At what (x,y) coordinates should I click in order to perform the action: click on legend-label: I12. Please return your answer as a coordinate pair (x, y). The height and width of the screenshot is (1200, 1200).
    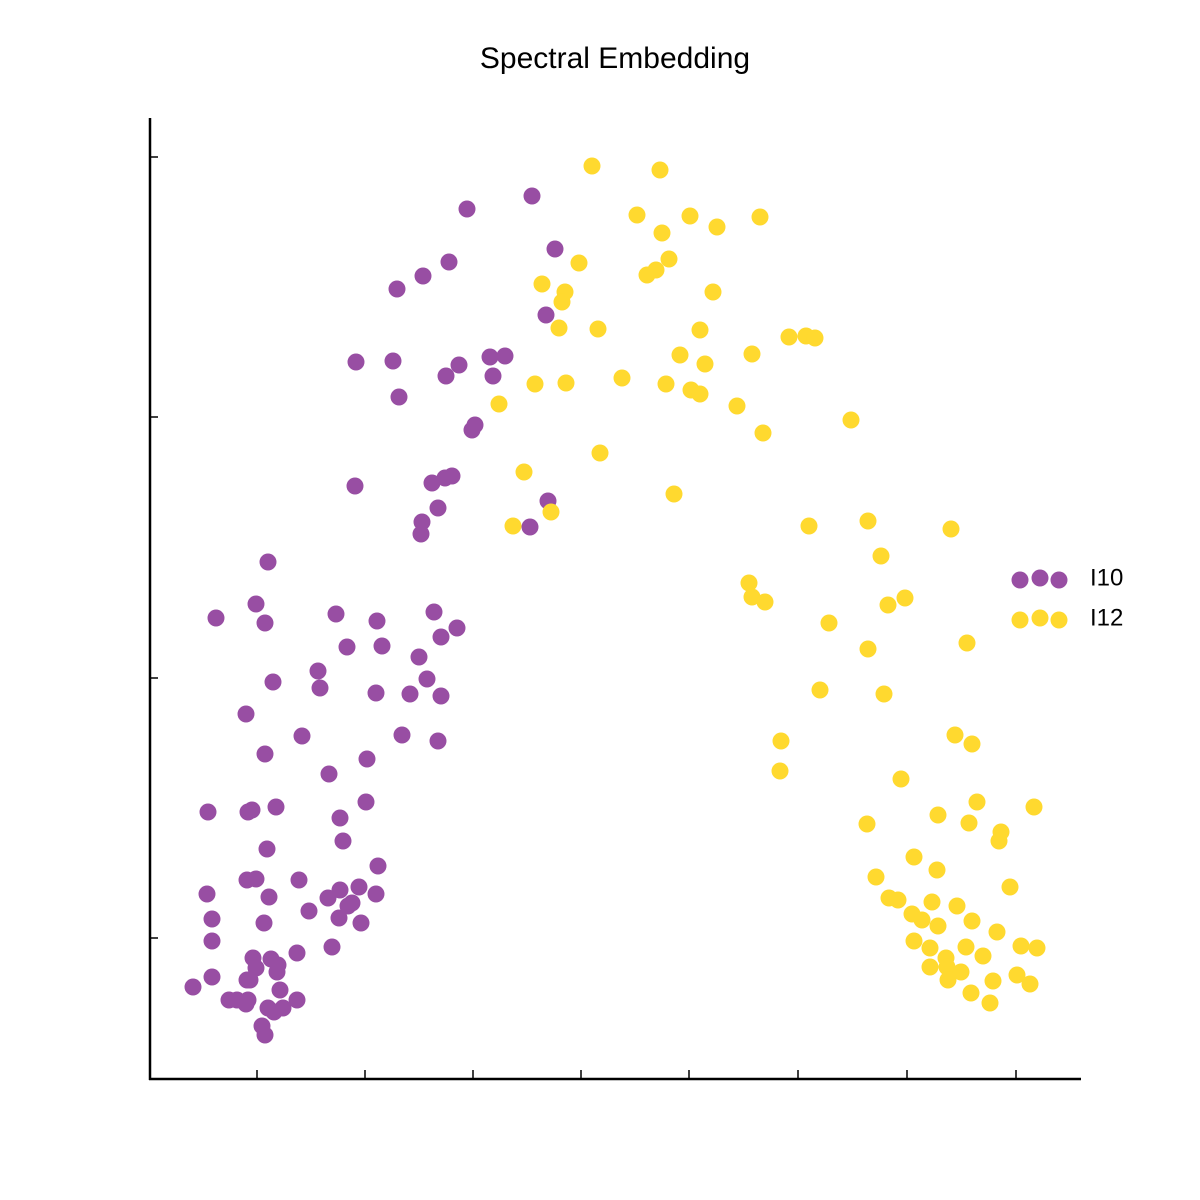
    Looking at the image, I should click on (1106, 617).